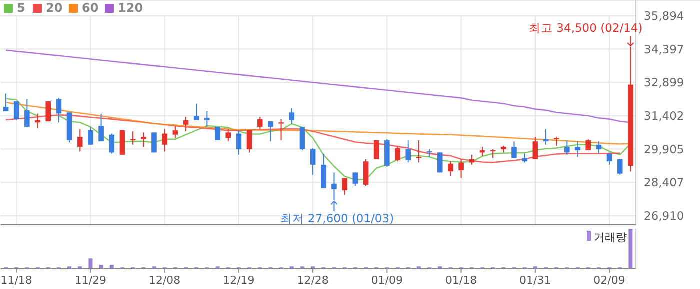 This screenshot has width=700, height=289. I want to click on y-tick-label: 26,910, so click(664, 215).